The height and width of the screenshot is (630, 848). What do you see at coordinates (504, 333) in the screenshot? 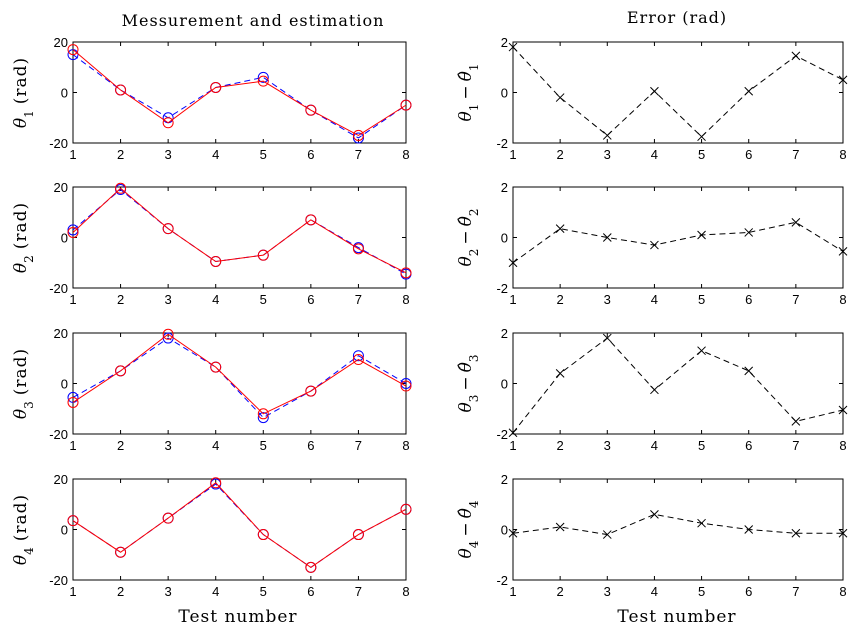
I see `y-tick-label: 2` at bounding box center [504, 333].